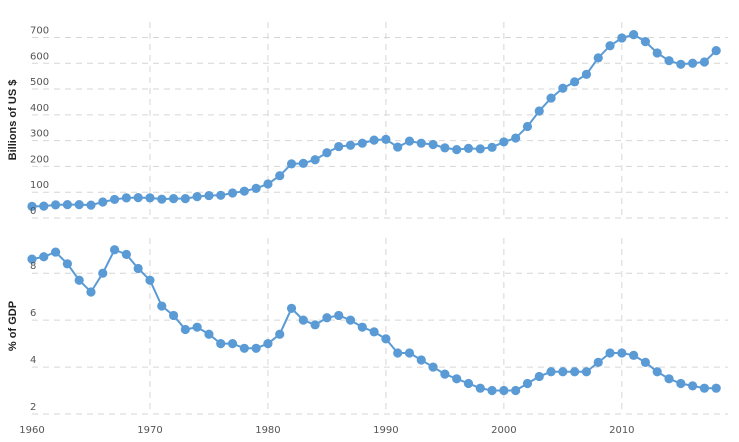 The image size is (739, 442). Describe the element at coordinates (339, 146) in the screenshot. I see `panel-0-series-0-point-1986` at that location.